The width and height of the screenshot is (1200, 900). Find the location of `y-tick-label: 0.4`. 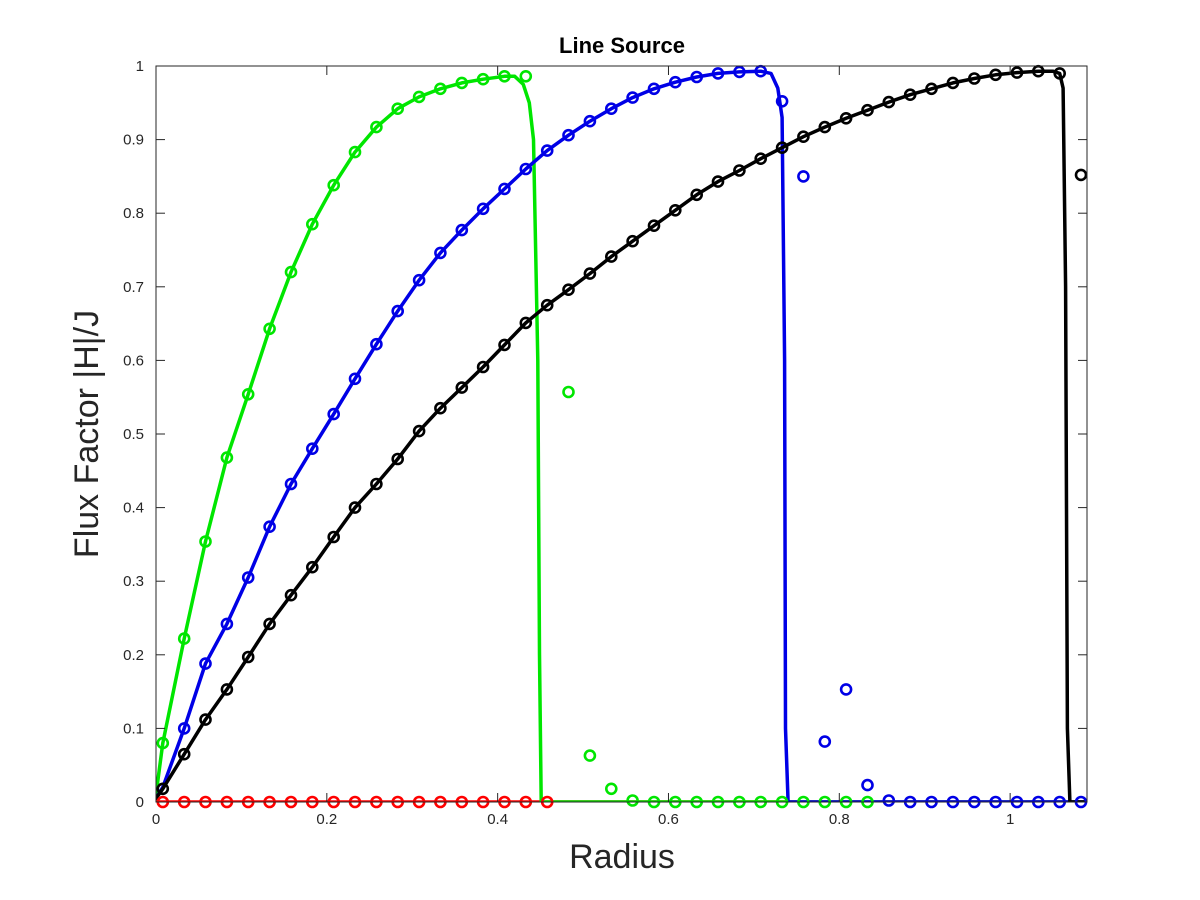

y-tick-label: 0.4 is located at coordinates (133, 508).